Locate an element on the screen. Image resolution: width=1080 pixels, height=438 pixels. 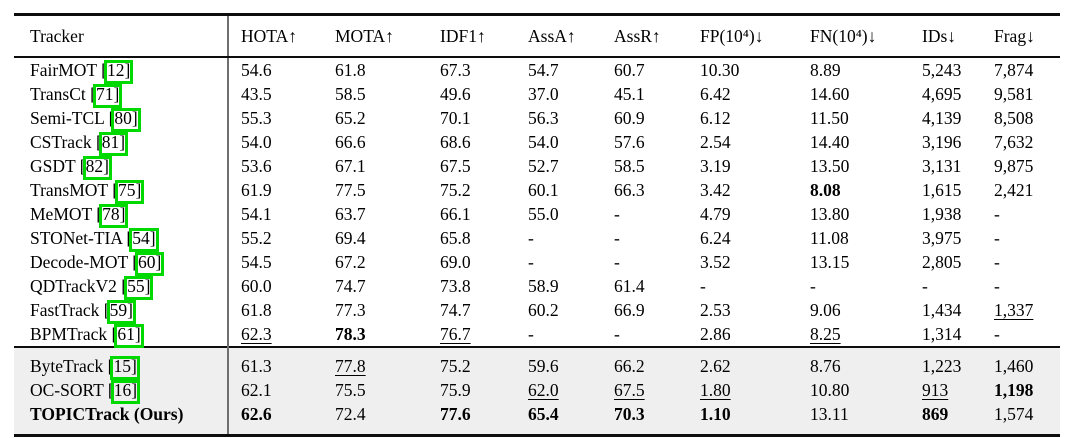
cell-idf1: 77.6 is located at coordinates (472, 419).